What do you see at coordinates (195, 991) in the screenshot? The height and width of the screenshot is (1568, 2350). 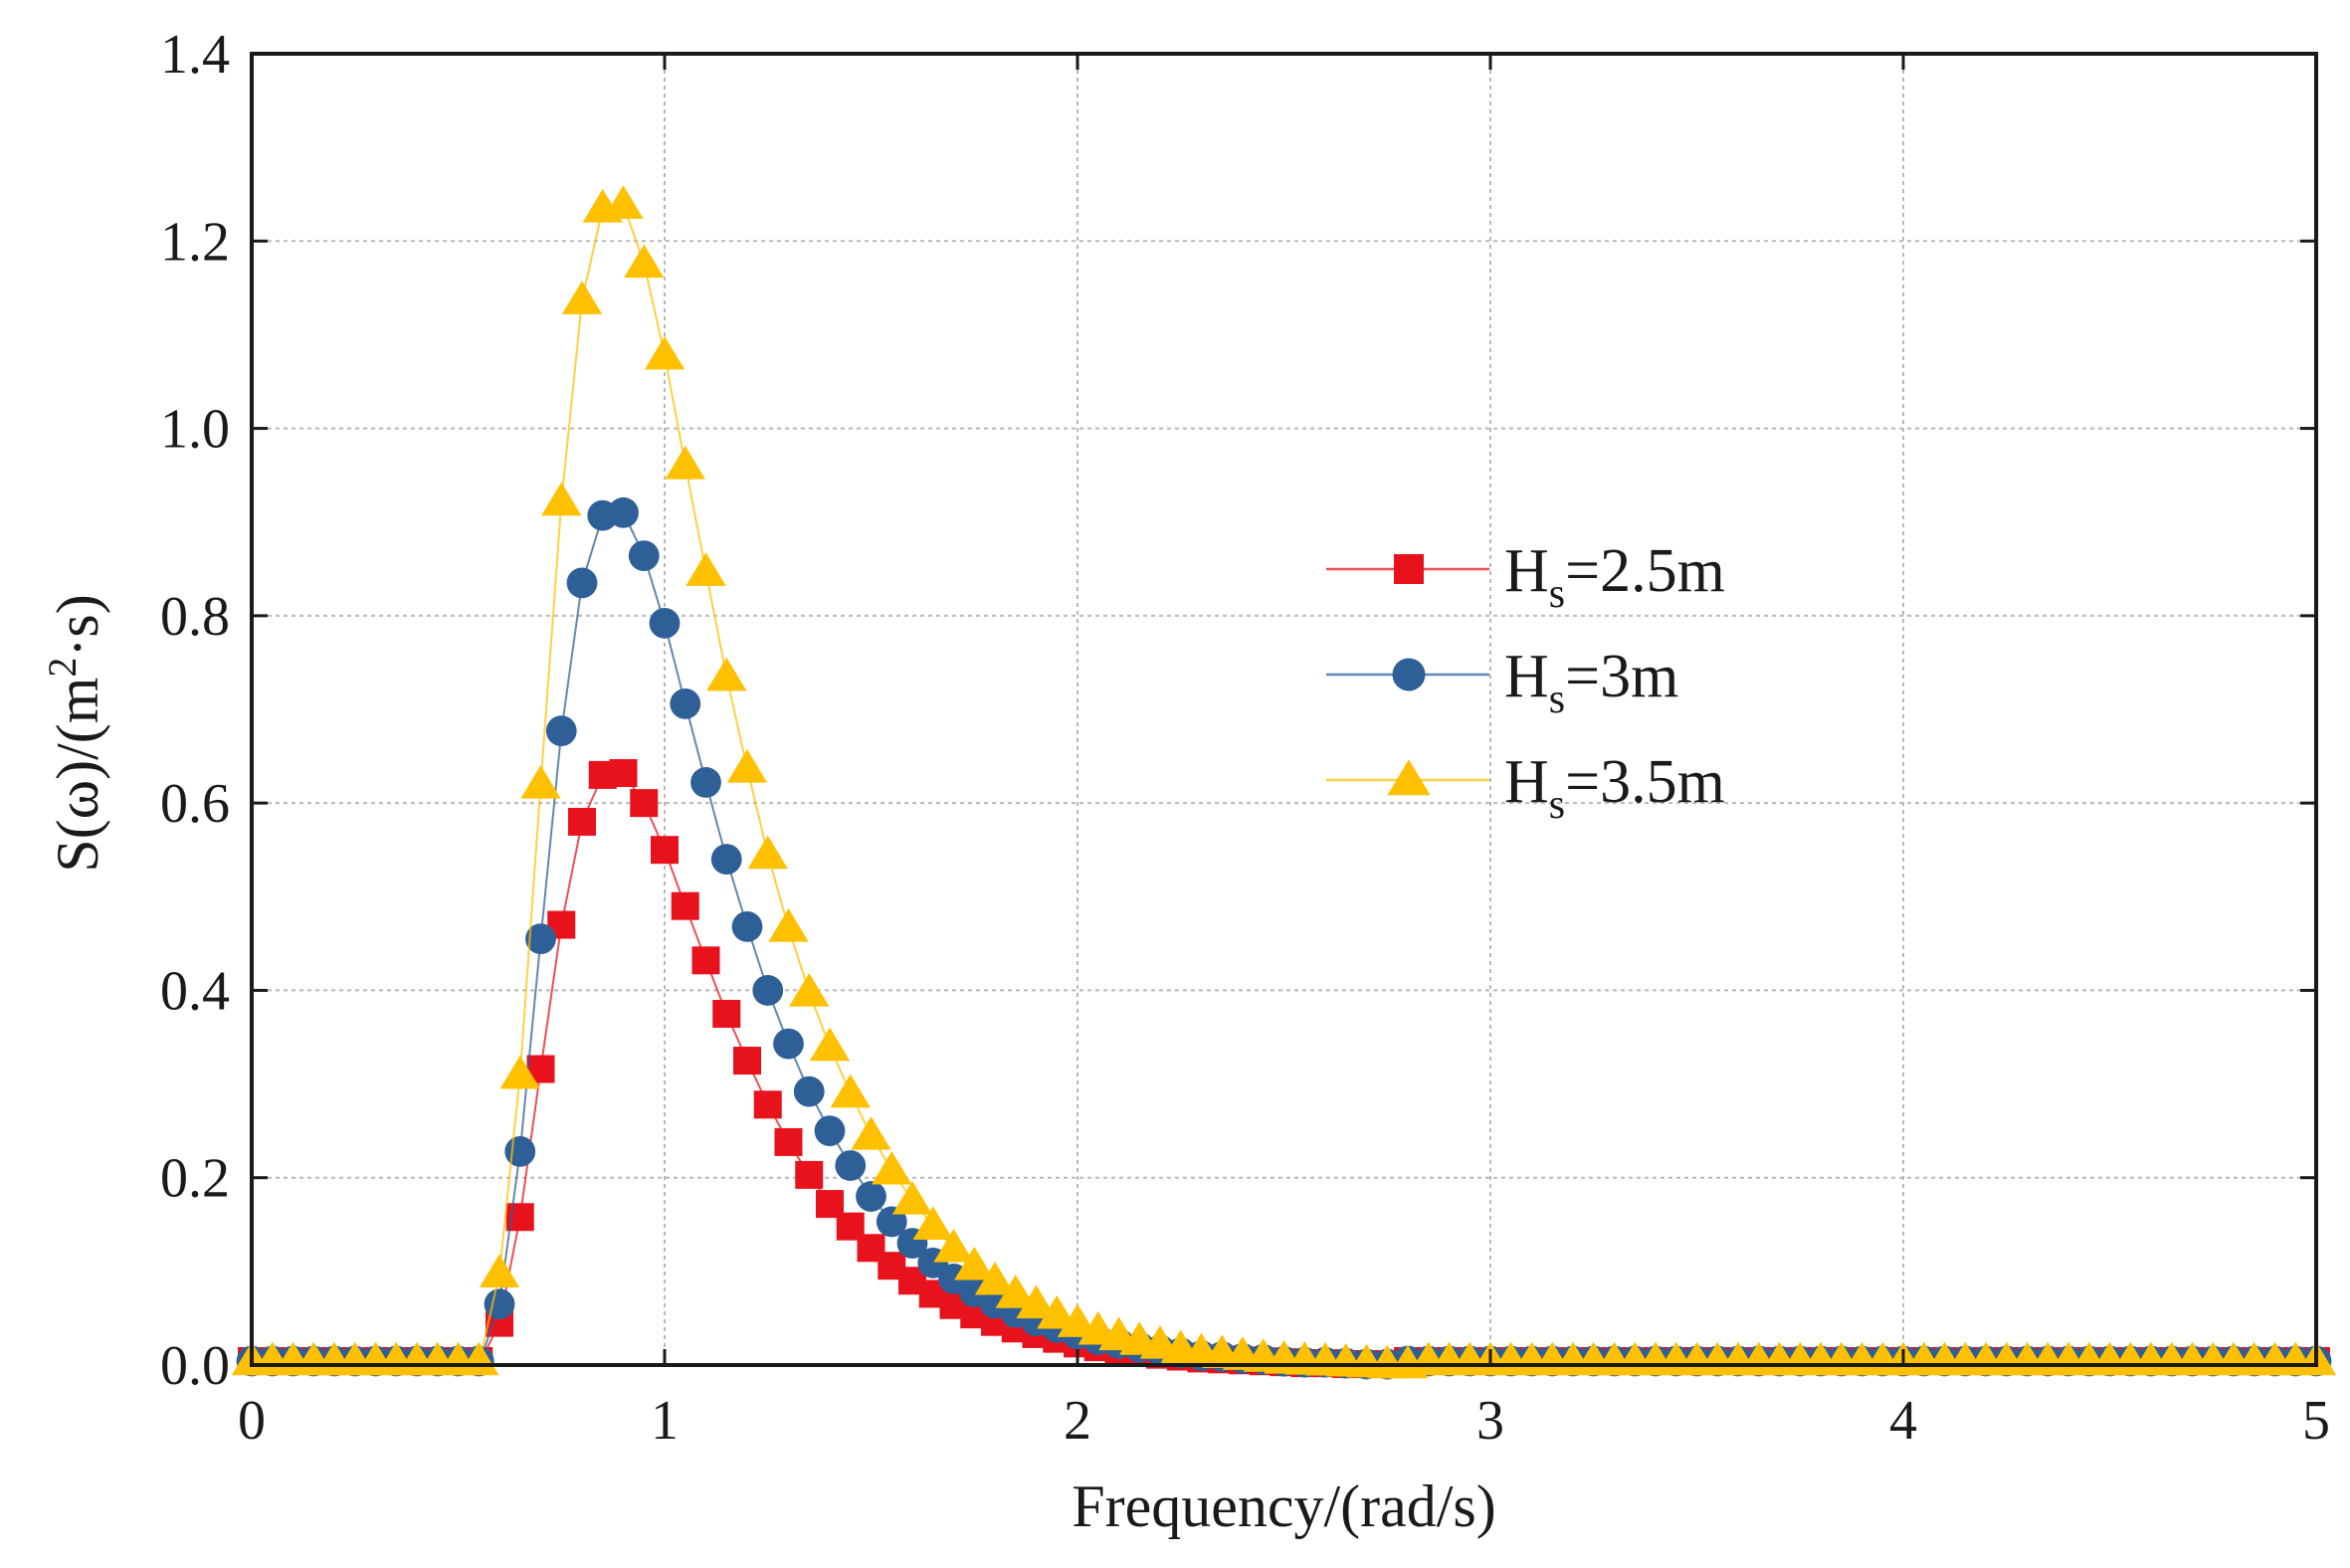 I see `y-tick-label: 0.4` at bounding box center [195, 991].